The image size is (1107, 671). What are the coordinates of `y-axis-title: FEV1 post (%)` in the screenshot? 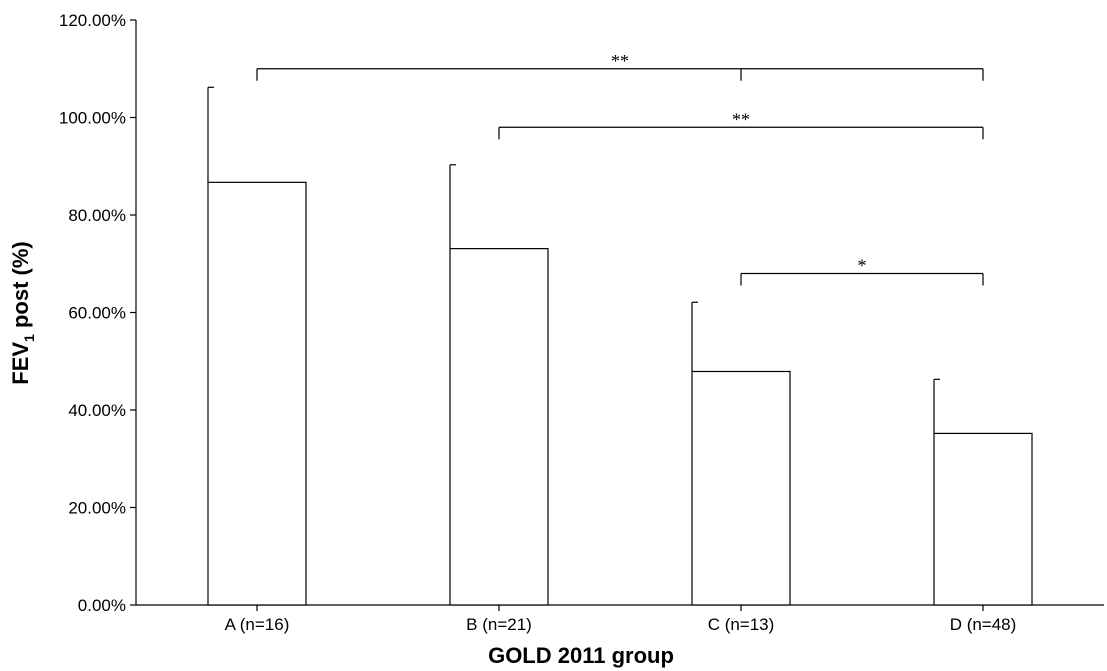 It's located at (22, 312).